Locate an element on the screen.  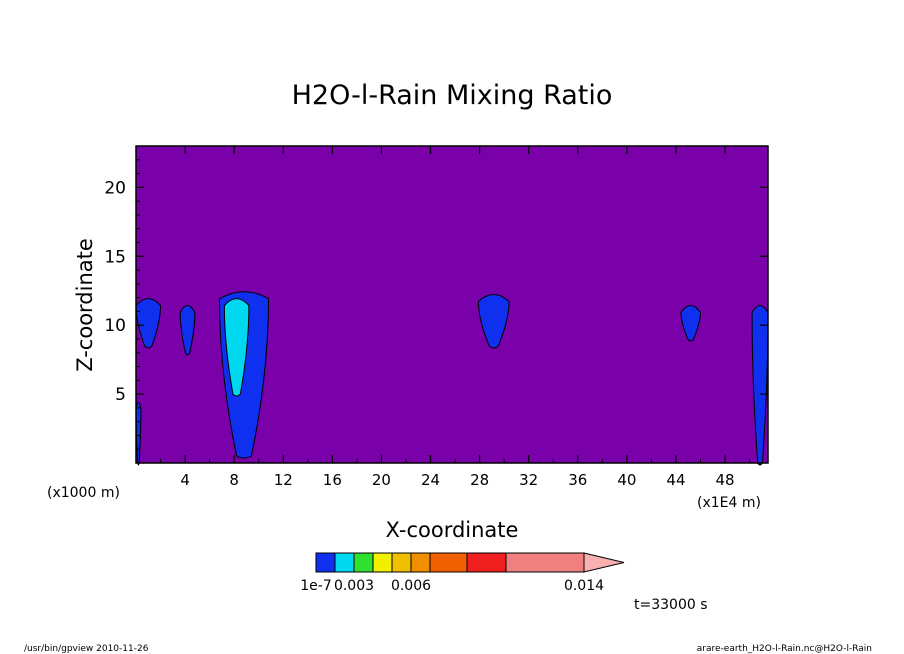
x-tick-label: 40 is located at coordinates (626, 480).